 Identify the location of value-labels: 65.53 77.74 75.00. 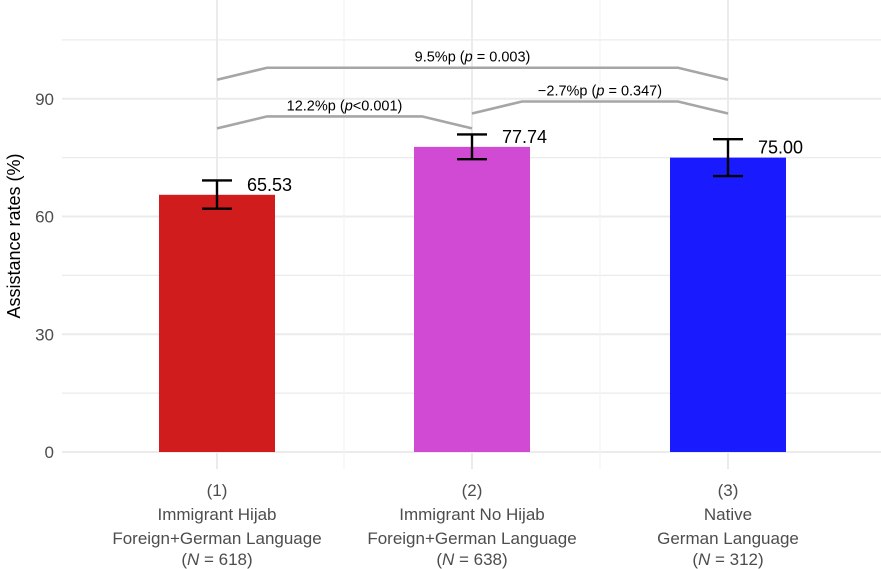
(525, 161).